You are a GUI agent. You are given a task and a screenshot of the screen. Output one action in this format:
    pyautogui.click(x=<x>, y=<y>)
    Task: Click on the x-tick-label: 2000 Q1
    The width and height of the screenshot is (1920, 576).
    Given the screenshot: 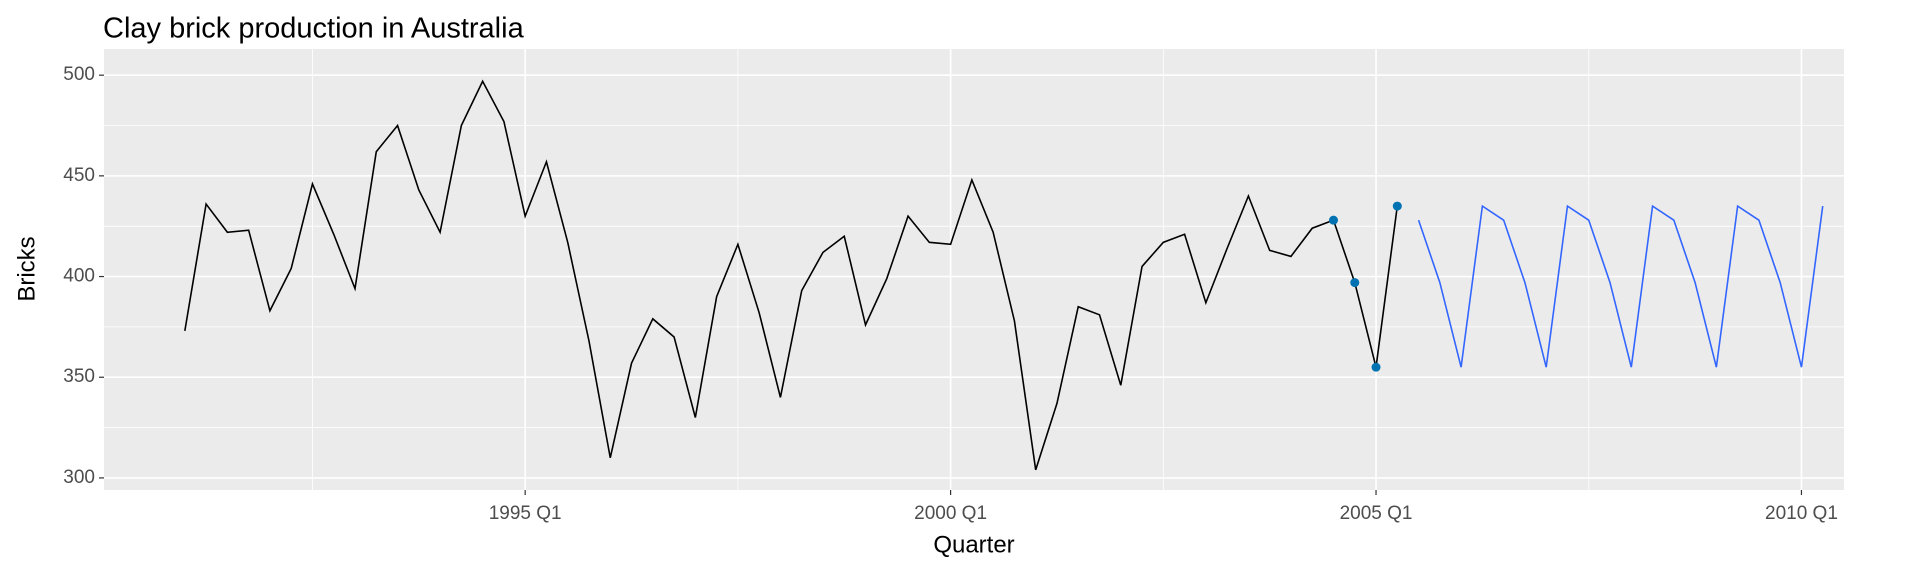 What is the action you would take?
    pyautogui.click(x=950, y=513)
    